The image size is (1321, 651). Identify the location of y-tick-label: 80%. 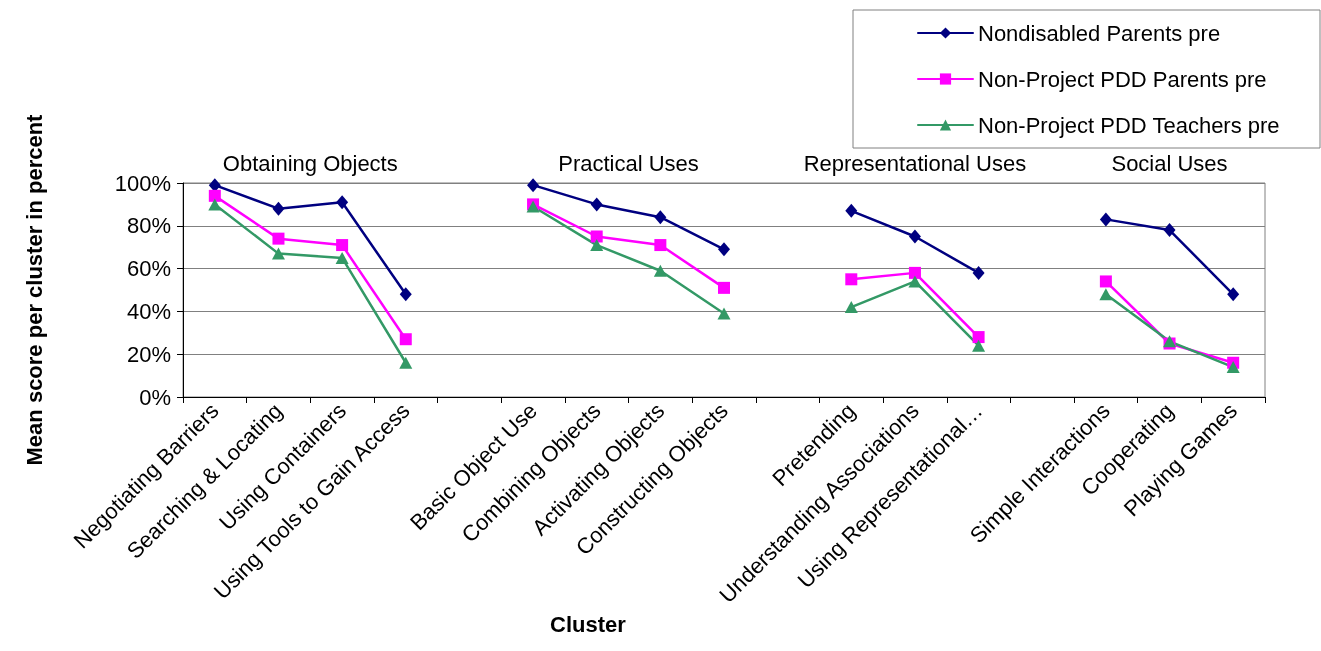
(148, 226).